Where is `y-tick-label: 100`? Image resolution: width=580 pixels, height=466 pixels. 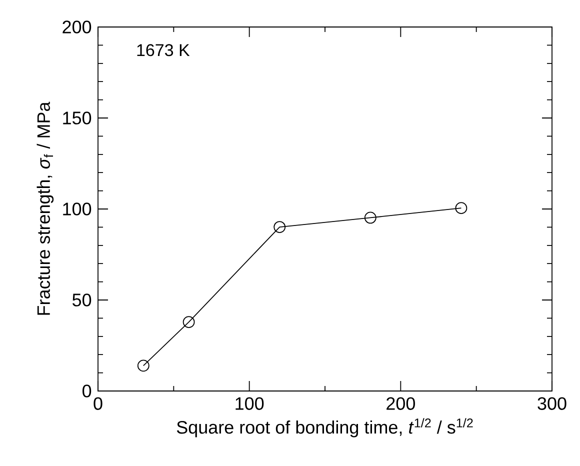
y-tick-label: 100 is located at coordinates (77, 209).